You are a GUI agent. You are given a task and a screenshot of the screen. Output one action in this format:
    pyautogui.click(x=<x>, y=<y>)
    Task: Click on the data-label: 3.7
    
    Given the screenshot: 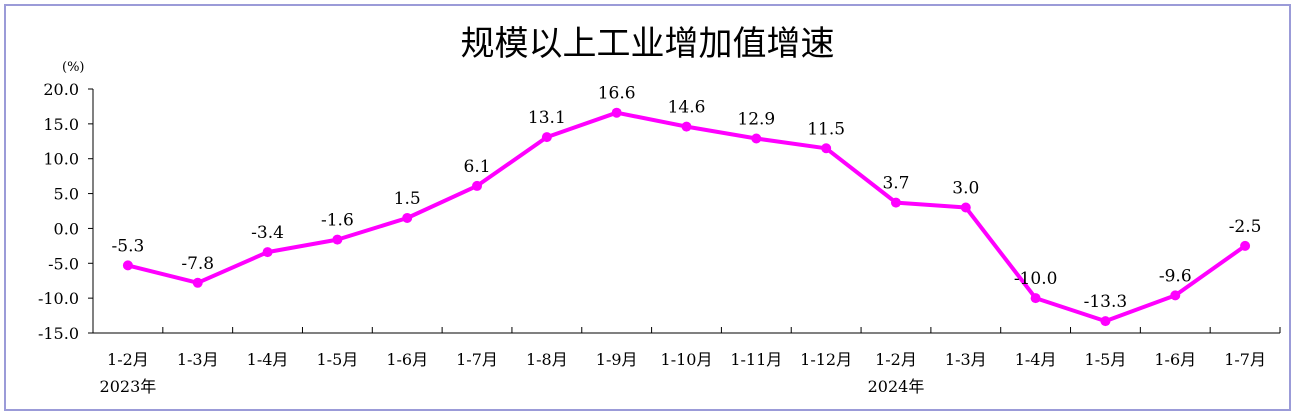 What is the action you would take?
    pyautogui.click(x=895, y=184)
    